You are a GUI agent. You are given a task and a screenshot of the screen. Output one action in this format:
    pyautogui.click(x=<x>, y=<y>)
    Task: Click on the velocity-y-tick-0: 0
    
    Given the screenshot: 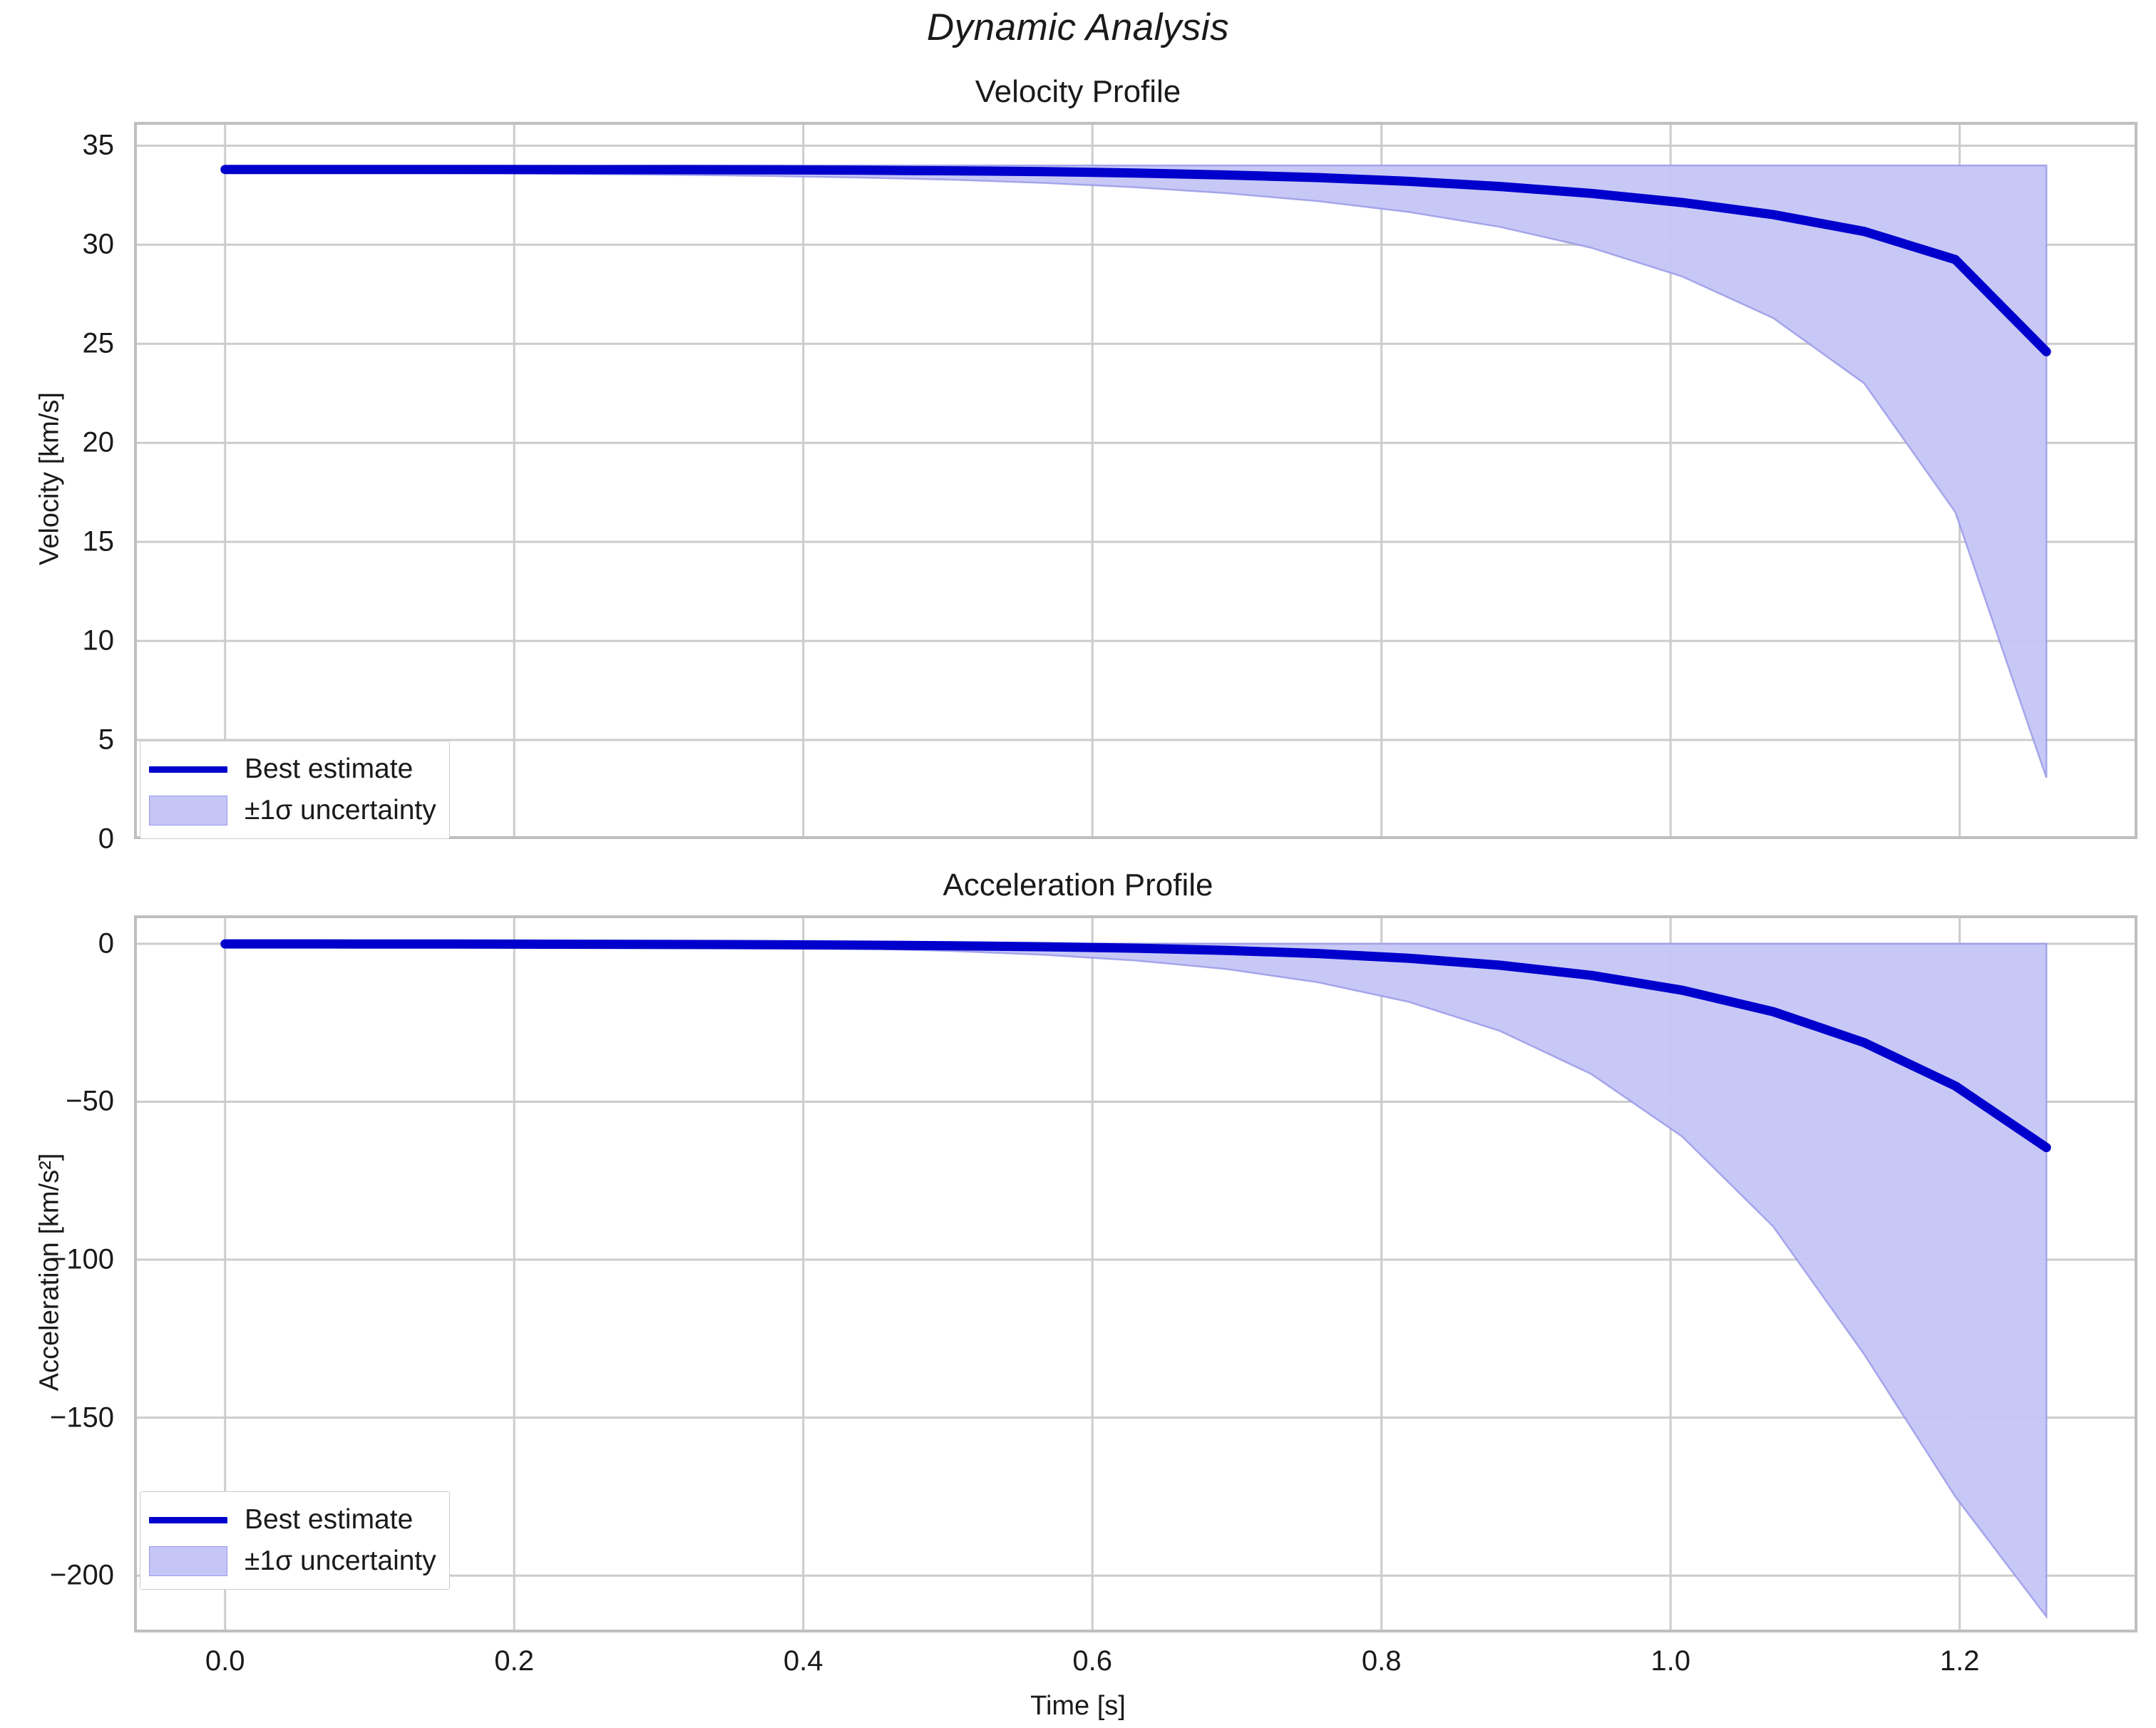 What is the action you would take?
    pyautogui.click(x=106, y=839)
    